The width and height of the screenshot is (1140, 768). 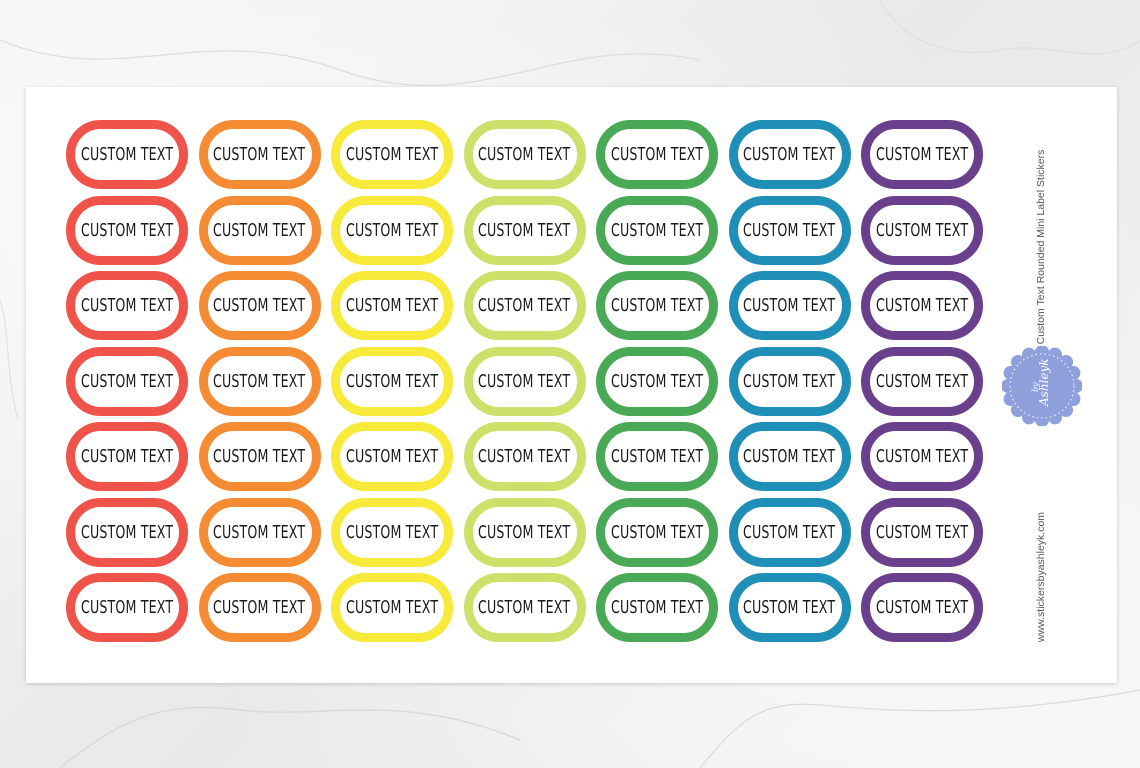 I want to click on sheet-title-vertical: Custom Text Rounded Mini Label Stickers, so click(x=1041, y=247).